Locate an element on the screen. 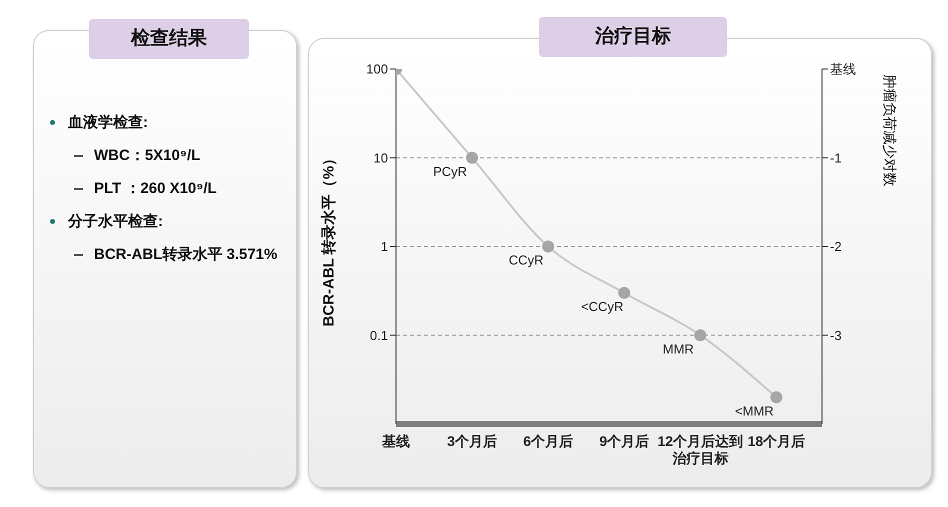 The height and width of the screenshot is (507, 948). y-tick-label: 1 is located at coordinates (384, 246).